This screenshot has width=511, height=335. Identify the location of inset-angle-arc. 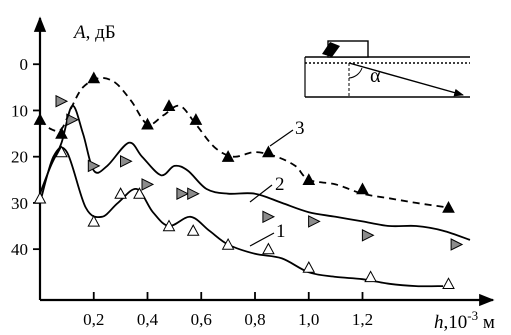
(355, 73).